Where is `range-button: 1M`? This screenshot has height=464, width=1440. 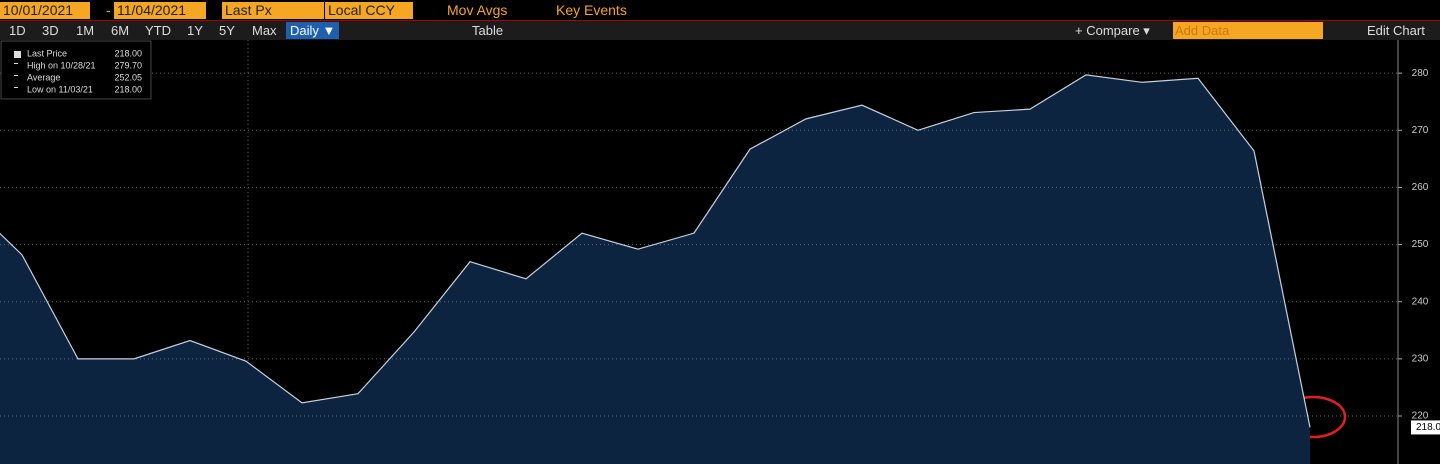
range-button: 1M is located at coordinates (85, 30).